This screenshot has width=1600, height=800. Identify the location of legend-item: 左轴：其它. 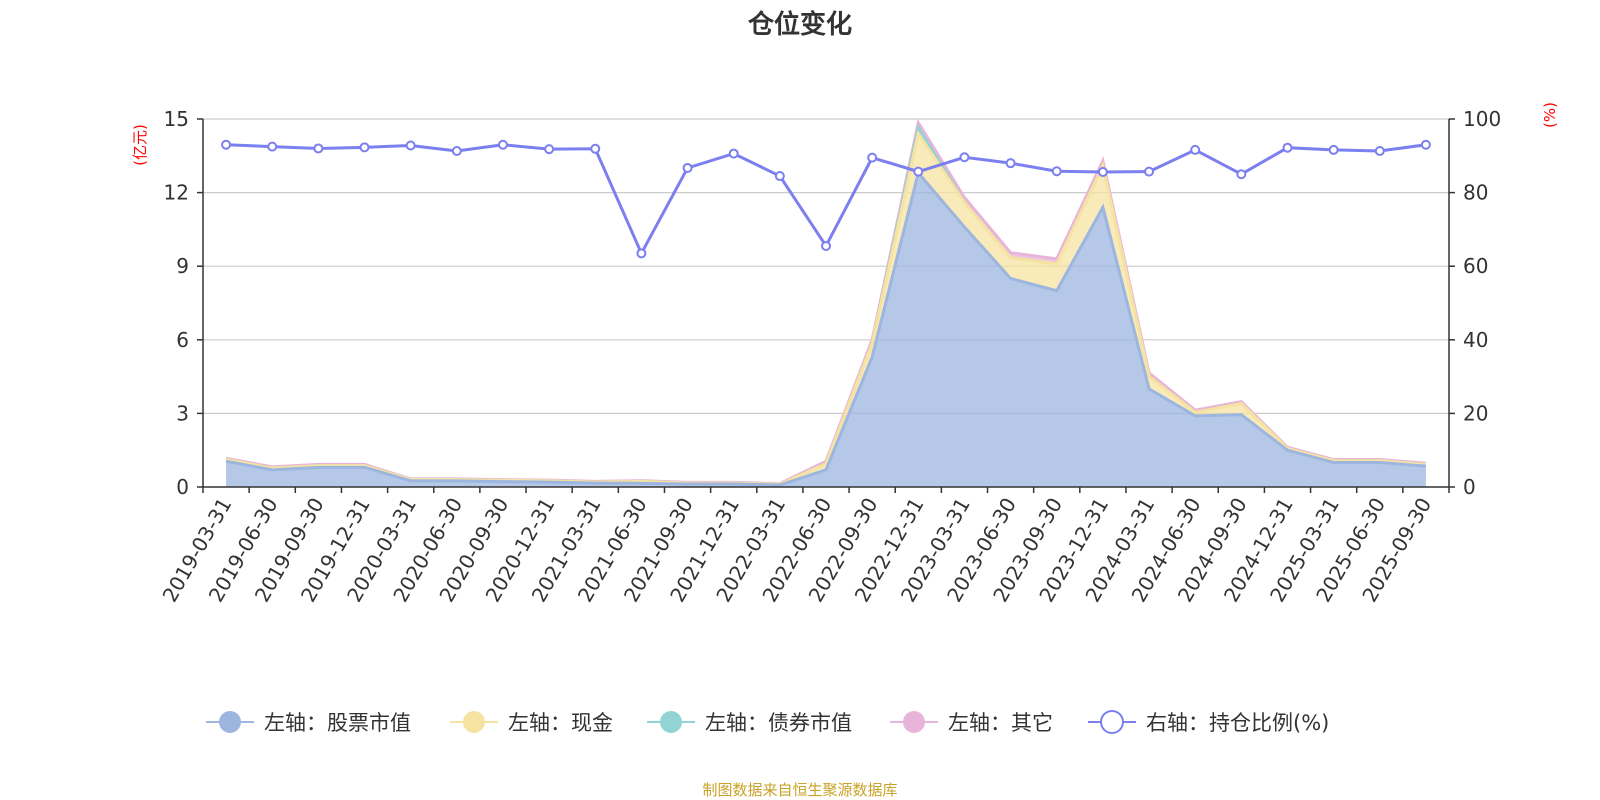
(971, 723).